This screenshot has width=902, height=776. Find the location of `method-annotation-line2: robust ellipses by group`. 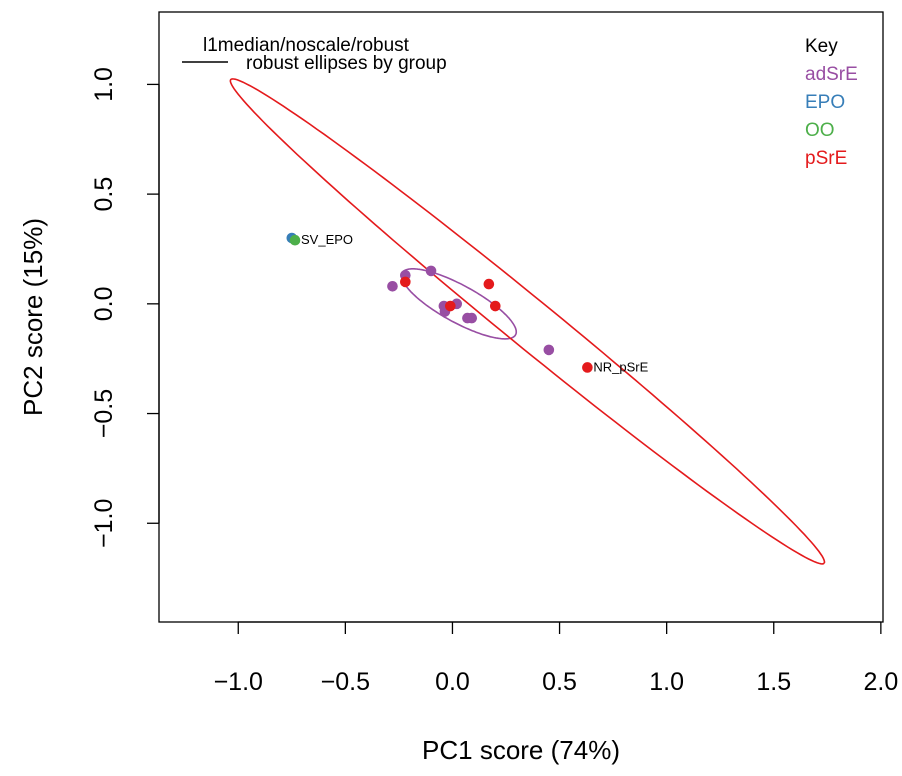

method-annotation-line2: robust ellipses by group is located at coordinates (346, 63).